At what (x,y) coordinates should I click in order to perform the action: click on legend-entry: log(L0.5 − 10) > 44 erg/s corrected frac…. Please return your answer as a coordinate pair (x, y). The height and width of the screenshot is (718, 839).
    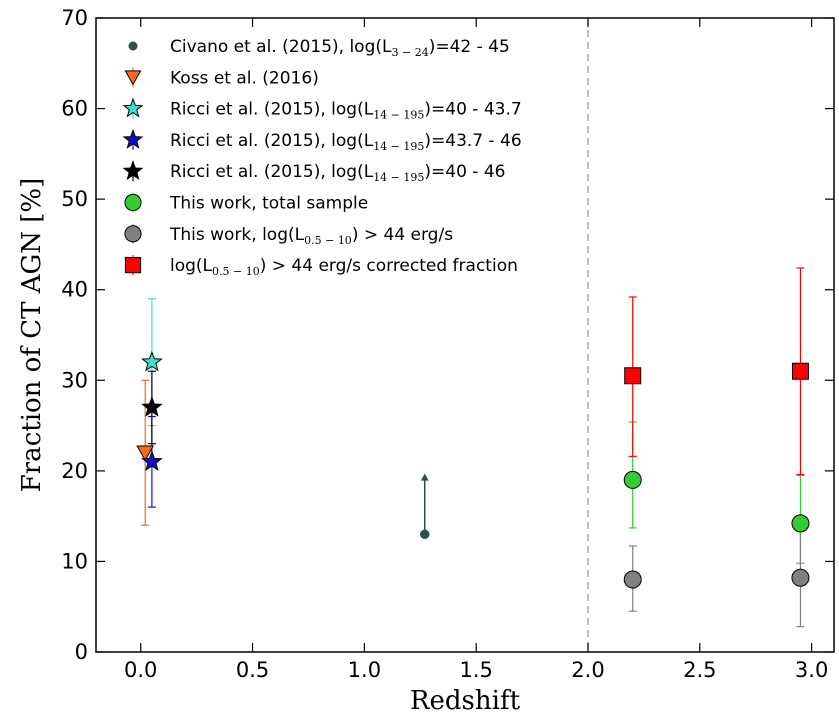
    Looking at the image, I should click on (321, 266).